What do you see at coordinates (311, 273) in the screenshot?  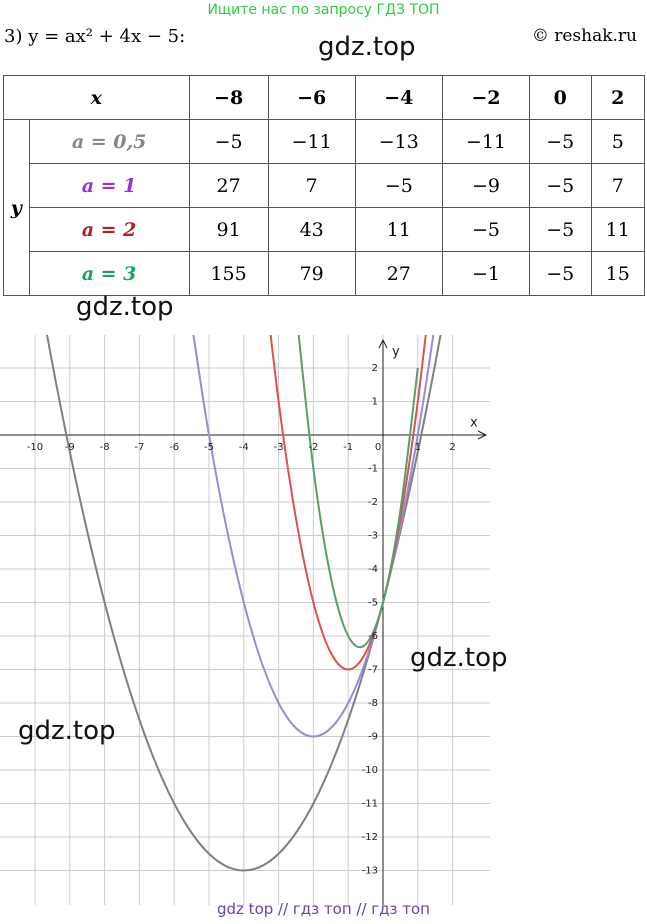 I see `value-cell: 79` at bounding box center [311, 273].